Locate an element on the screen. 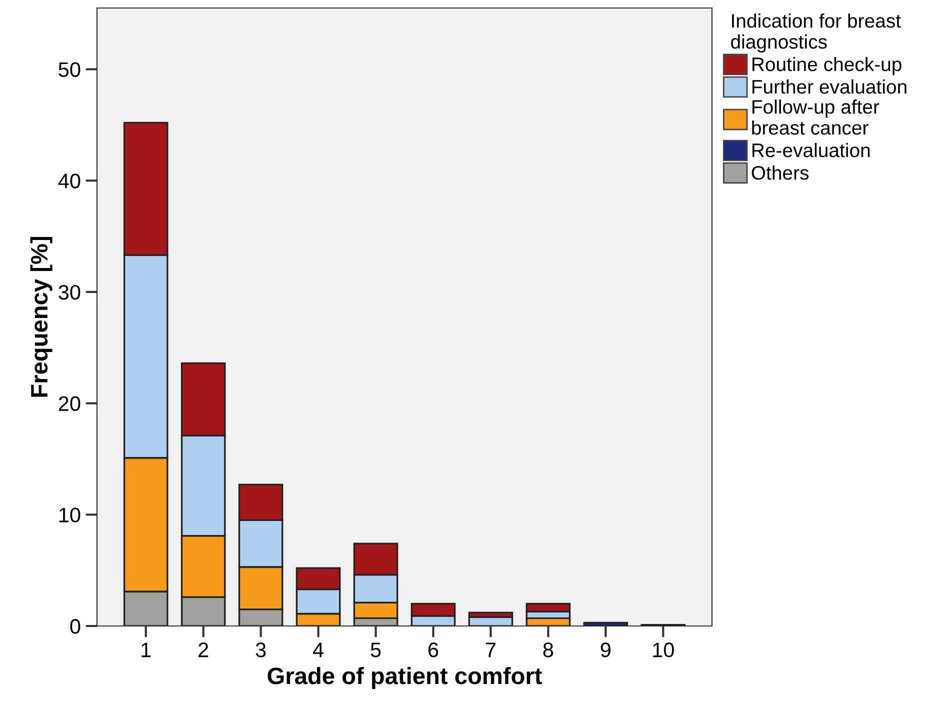  x-tick-label: 6 is located at coordinates (433, 650).